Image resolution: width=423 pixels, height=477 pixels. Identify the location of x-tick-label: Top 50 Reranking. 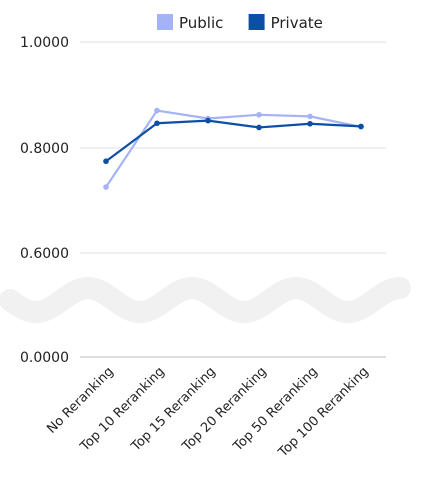
(275, 409).